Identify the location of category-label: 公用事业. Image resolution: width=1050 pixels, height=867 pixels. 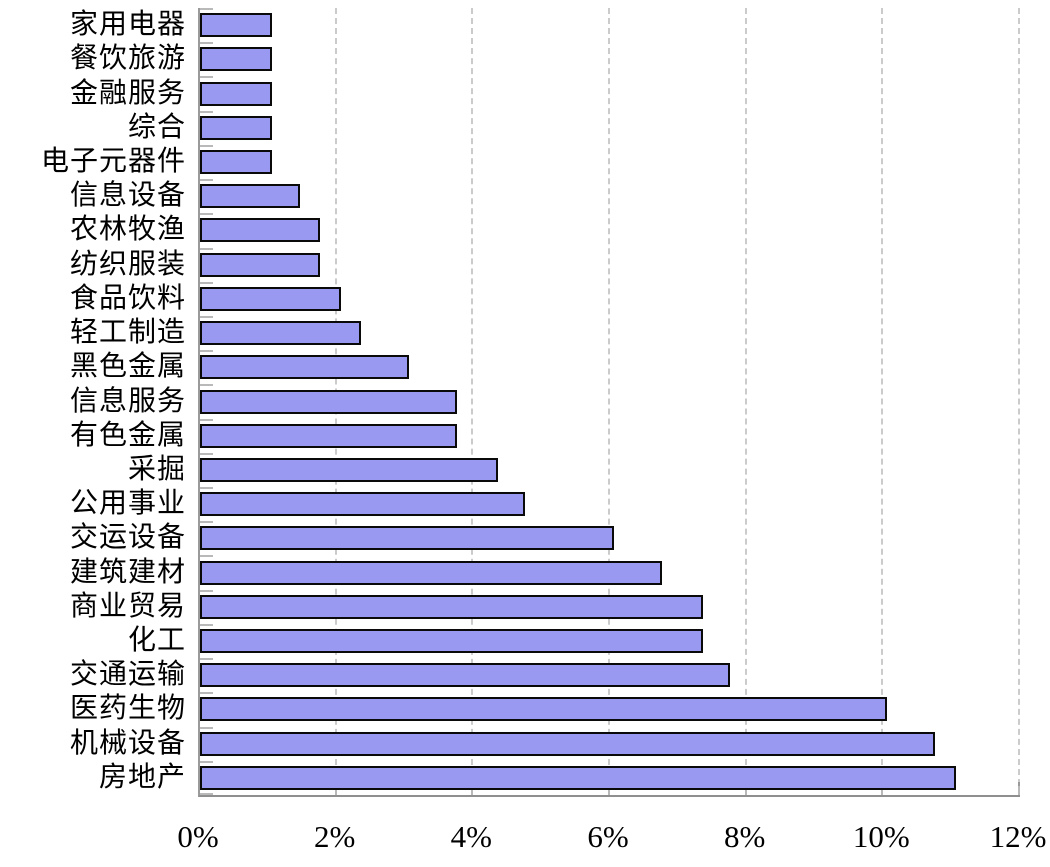
(127, 504).